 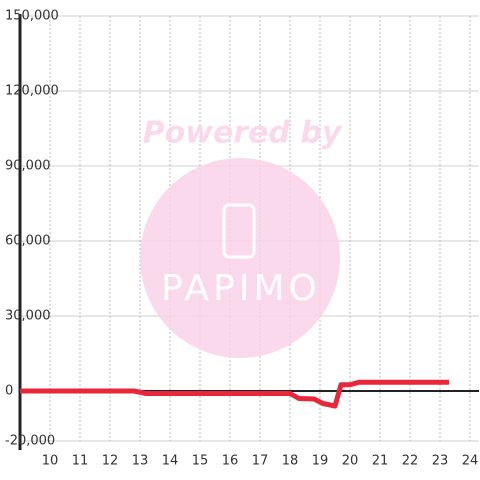 I want to click on y-tick-label: 30,000, so click(x=28, y=316).